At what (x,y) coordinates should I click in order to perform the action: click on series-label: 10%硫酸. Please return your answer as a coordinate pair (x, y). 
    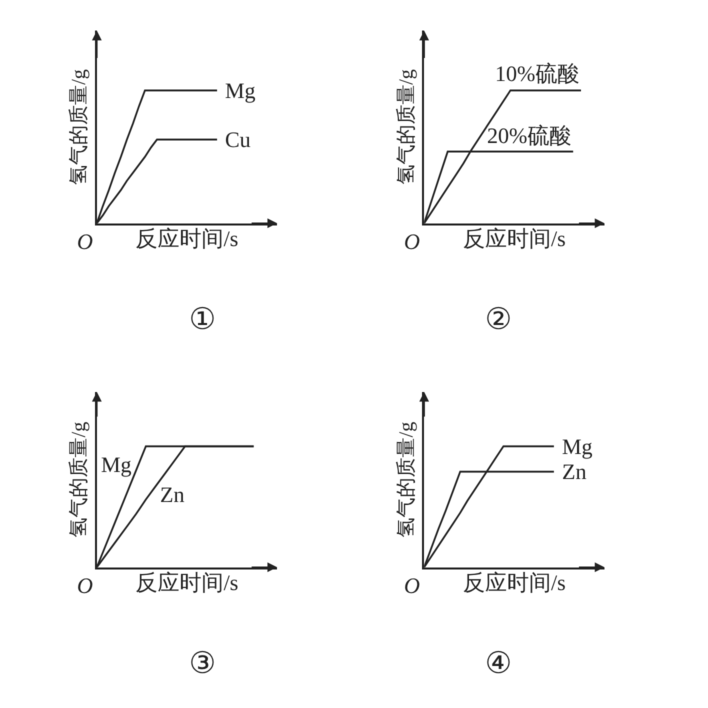
    Looking at the image, I should click on (537, 73).